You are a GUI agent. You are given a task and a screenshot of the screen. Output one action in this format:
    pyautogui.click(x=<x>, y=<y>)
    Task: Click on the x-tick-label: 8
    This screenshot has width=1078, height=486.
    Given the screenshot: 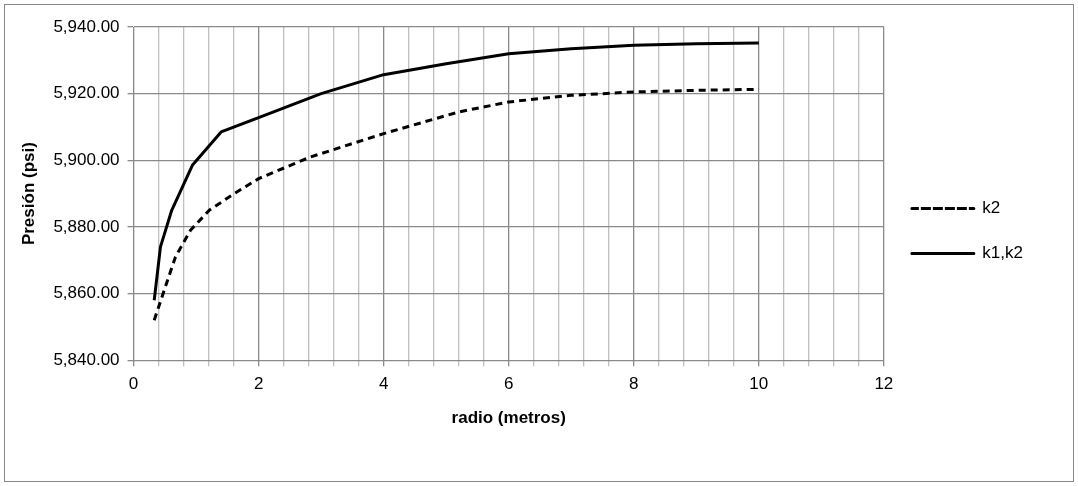 What is the action you would take?
    pyautogui.click(x=634, y=384)
    